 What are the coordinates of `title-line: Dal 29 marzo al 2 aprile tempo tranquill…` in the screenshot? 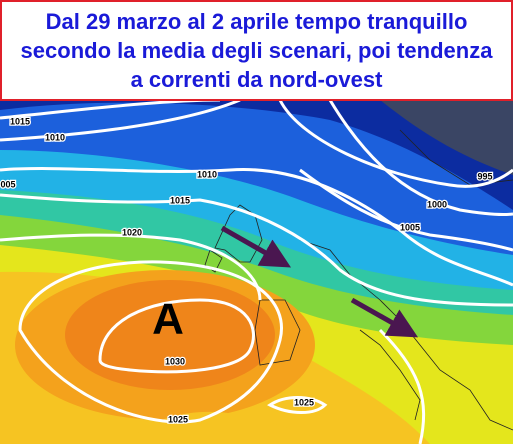 It's located at (256, 21).